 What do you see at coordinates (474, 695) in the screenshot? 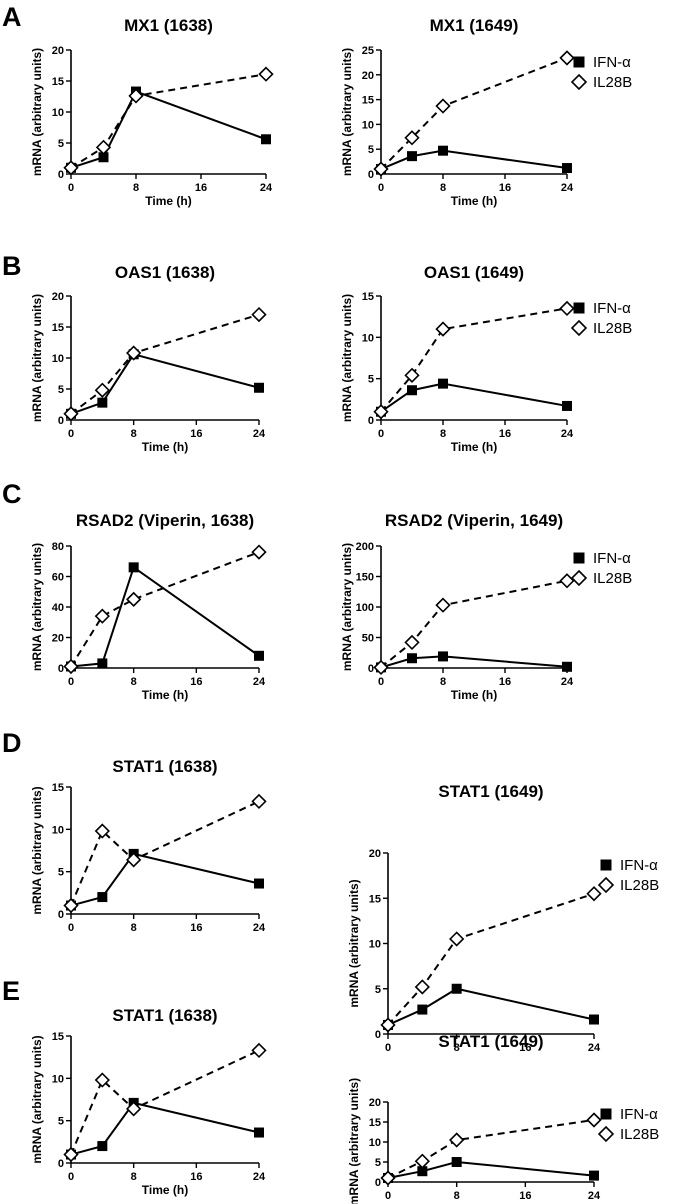
I see `x-axis-label: Time (h)` at bounding box center [474, 695].